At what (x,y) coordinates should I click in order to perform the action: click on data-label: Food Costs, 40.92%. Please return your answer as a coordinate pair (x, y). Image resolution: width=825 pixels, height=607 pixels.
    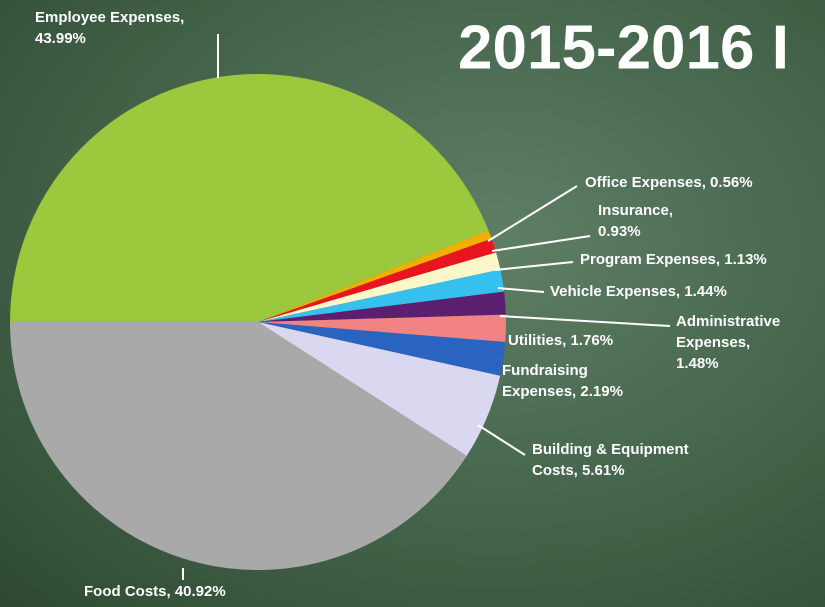
    Looking at the image, I should click on (155, 591).